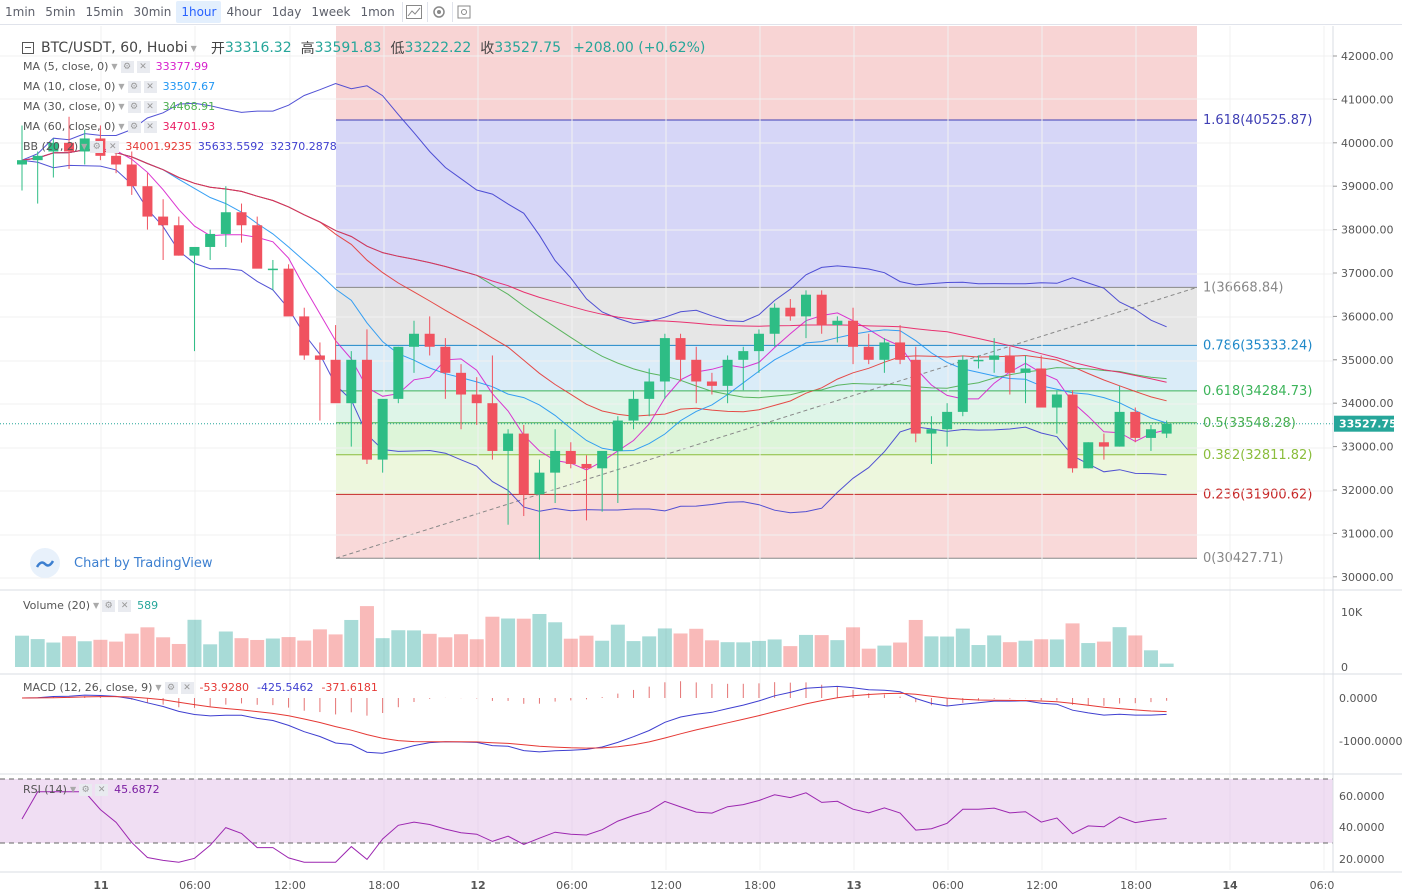 This screenshot has width=1402, height=892. Describe the element at coordinates (121, 563) in the screenshot. I see `tradingview-watermark: Chart by TradingView` at that location.